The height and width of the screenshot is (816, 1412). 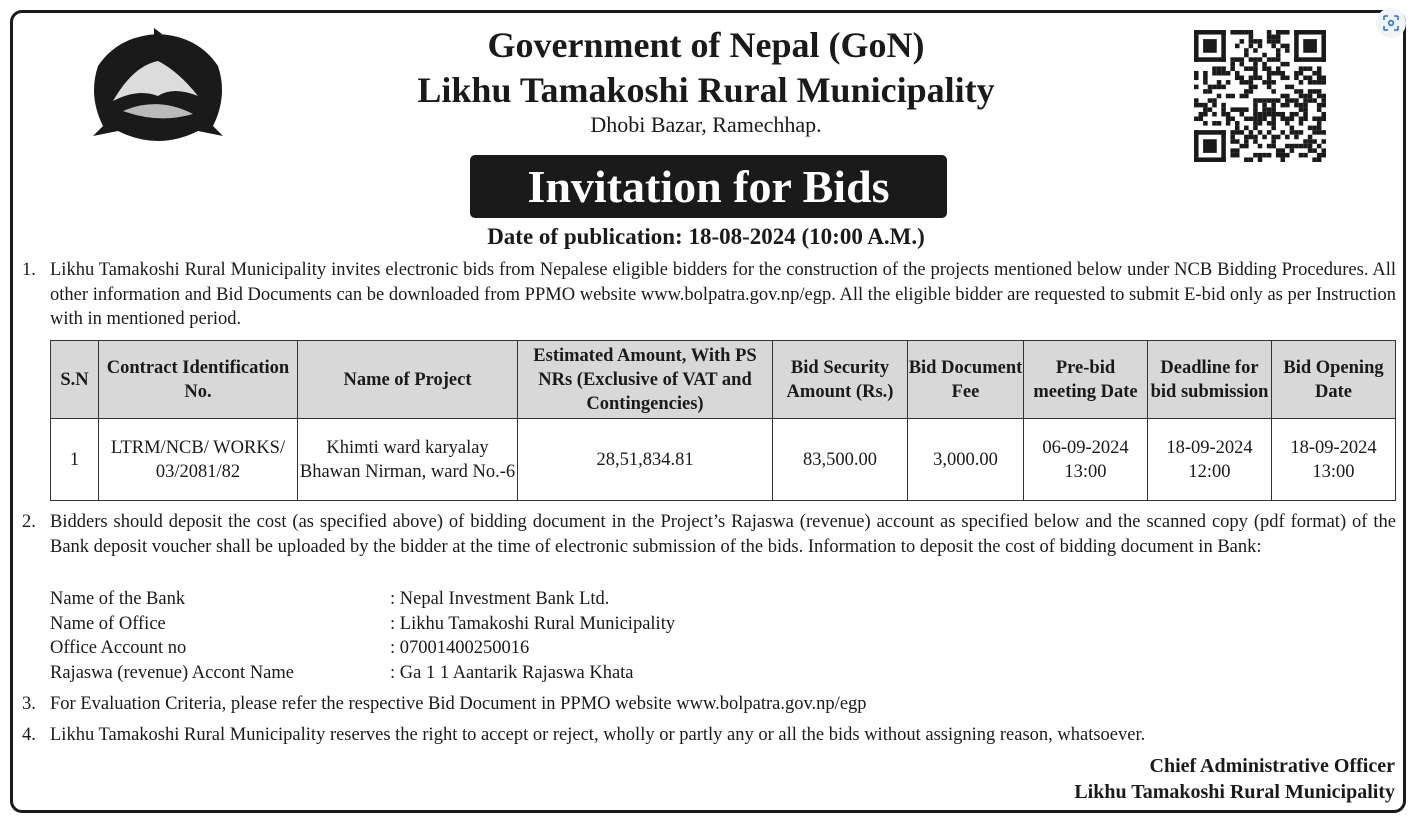 What do you see at coordinates (645, 459) in the screenshot?
I see `cell: 28,51,834.81` at bounding box center [645, 459].